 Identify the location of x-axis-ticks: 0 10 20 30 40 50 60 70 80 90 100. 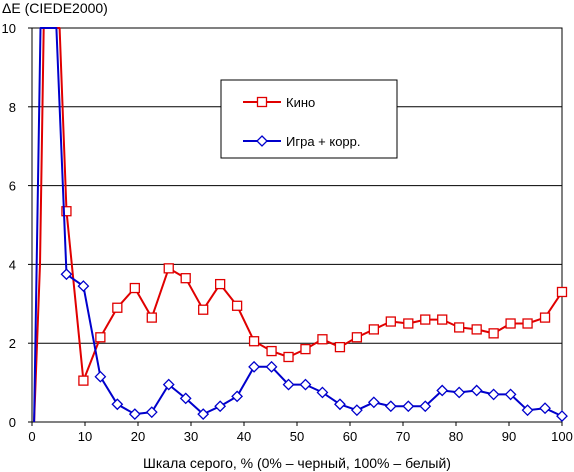
(300, 433).